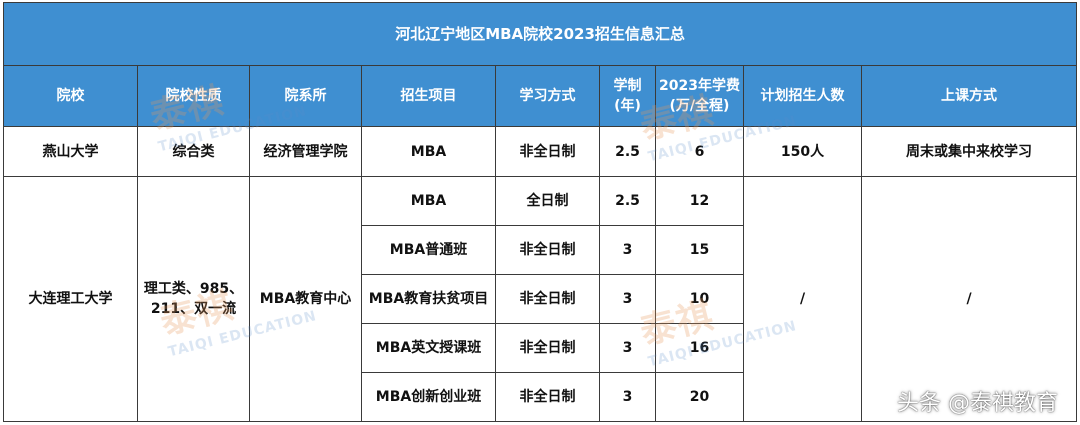 This screenshot has height=425, width=1080. Describe the element at coordinates (699, 96) in the screenshot. I see `header-tuition: 2023年学费 (万/全程)` at that location.